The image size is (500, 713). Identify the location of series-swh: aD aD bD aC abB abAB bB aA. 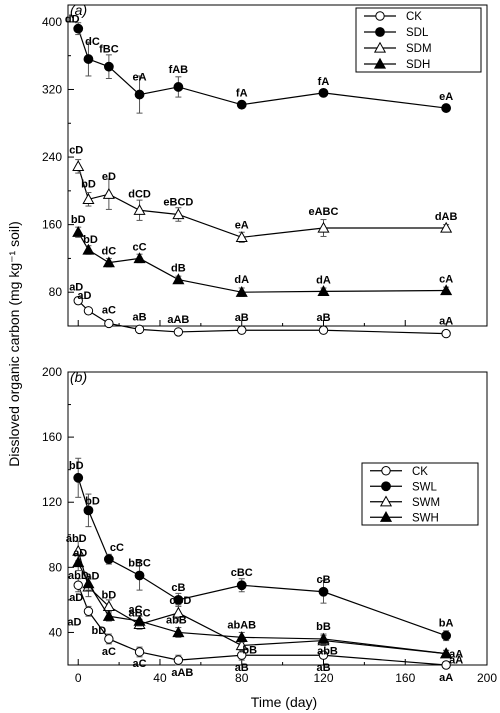
(267, 607).